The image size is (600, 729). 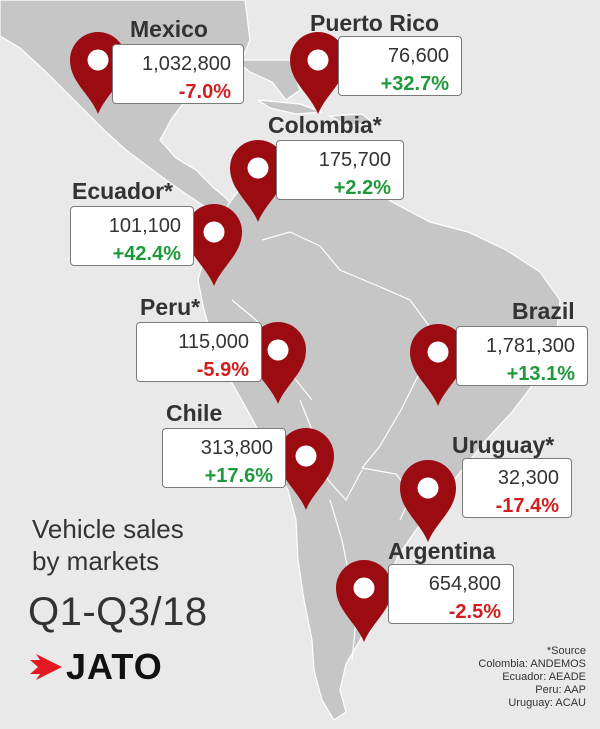 I want to click on jato-logo: JATO, so click(x=103, y=667).